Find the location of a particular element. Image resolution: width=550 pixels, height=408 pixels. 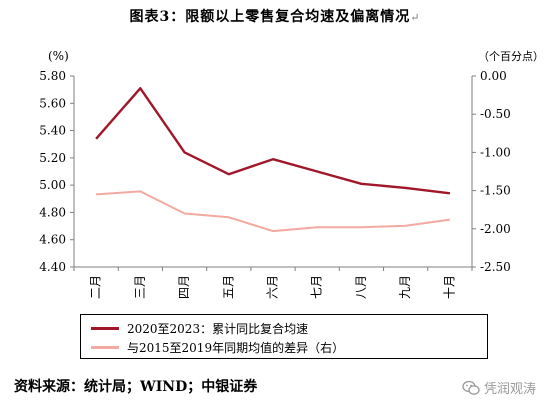

y-left-tick-label: 5.20 is located at coordinates (52, 158).